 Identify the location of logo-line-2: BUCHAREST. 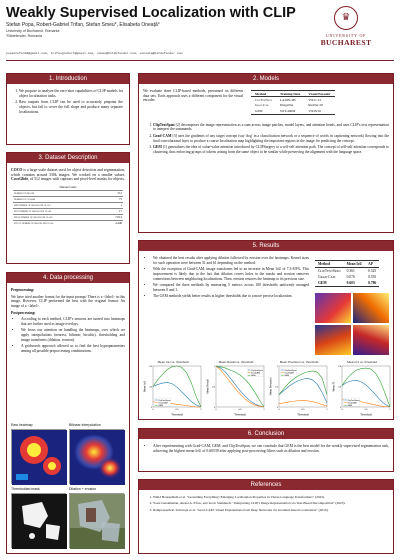
(346, 42).